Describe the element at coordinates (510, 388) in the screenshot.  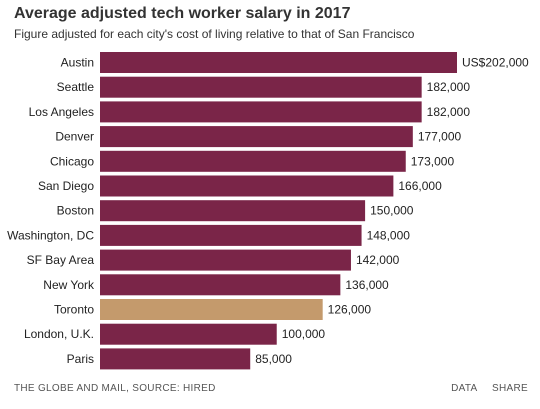
I see `share-link: SHARE` at that location.